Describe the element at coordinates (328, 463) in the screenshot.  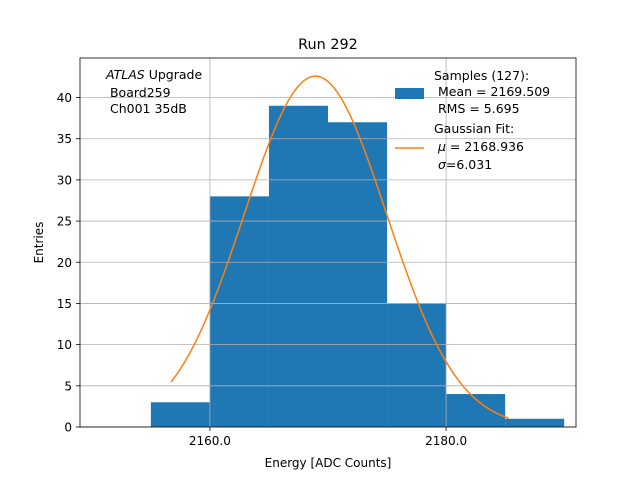
I see `x-axis-label: Energy [ADC Counts]` at that location.